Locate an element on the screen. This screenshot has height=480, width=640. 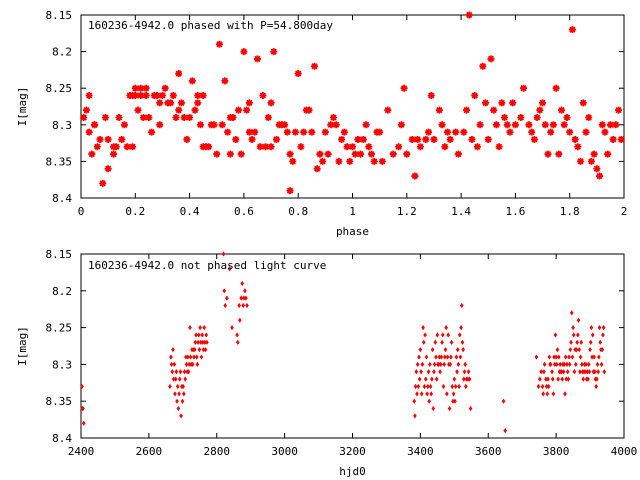
y-tick-label: 8.2 is located at coordinates (62, 52).